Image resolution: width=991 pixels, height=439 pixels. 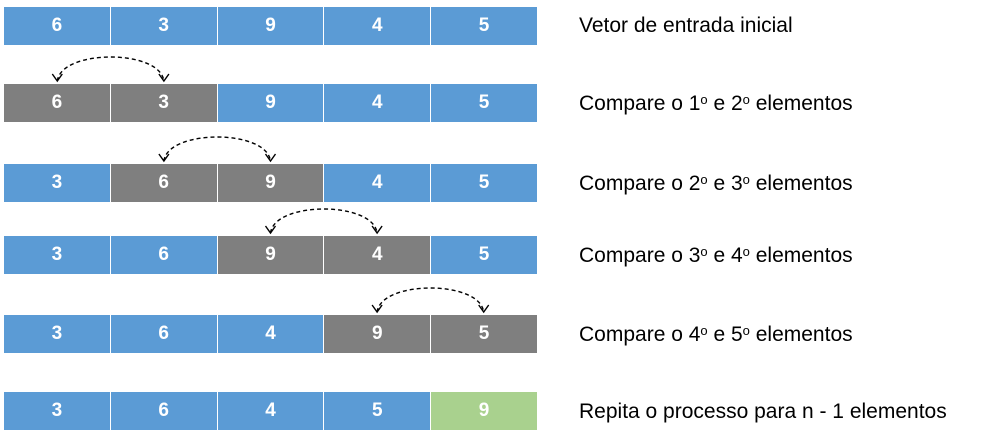 What do you see at coordinates (725, 103) in the screenshot?
I see `label-text: e 2` at bounding box center [725, 103].